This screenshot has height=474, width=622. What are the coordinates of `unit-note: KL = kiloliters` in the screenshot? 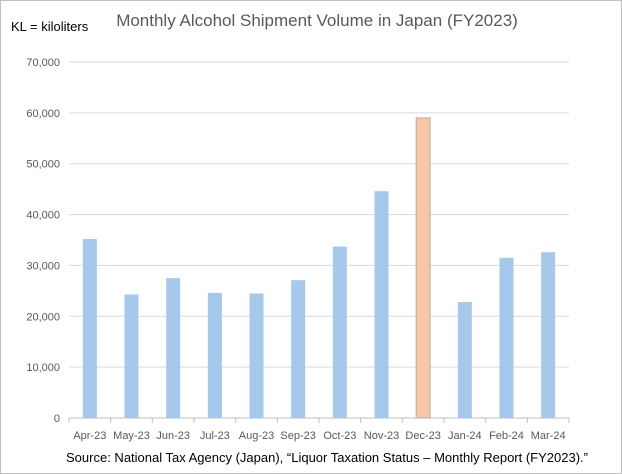 It's located at (50, 26).